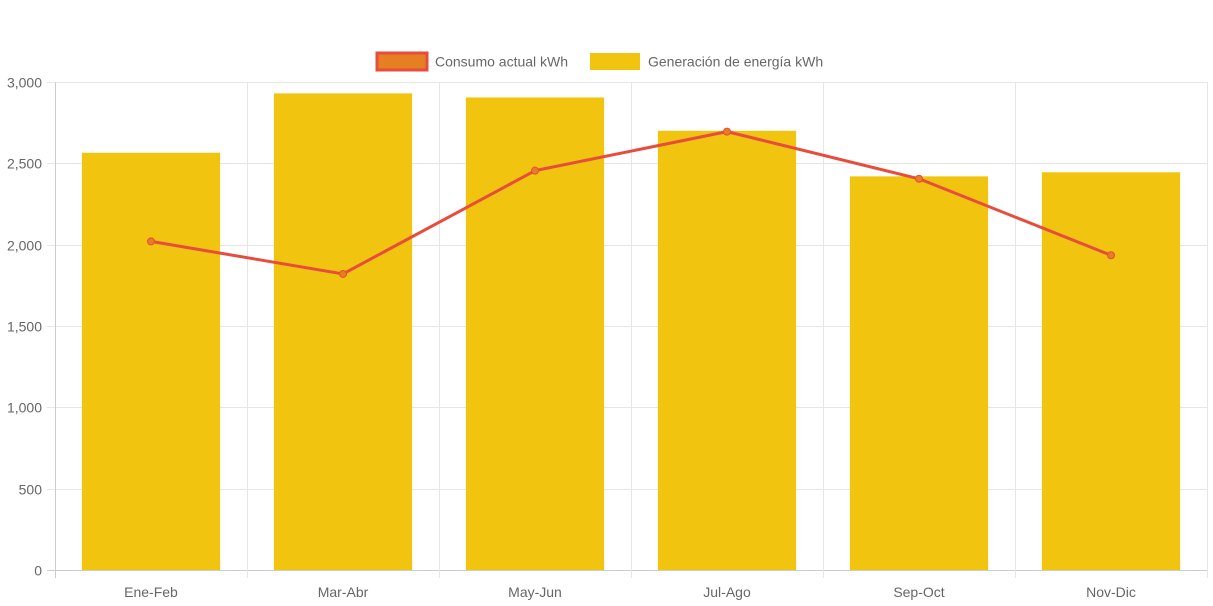 The image size is (1213, 606). I want to click on y-tick-label: 1,000, so click(24, 408).